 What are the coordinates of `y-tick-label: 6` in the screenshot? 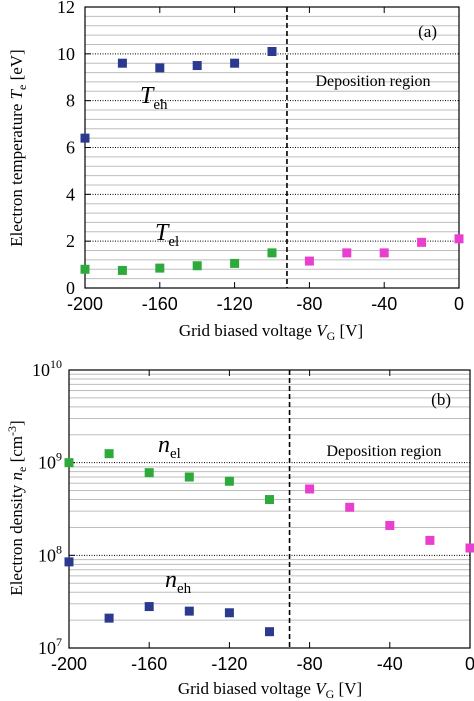 It's located at (70, 148).